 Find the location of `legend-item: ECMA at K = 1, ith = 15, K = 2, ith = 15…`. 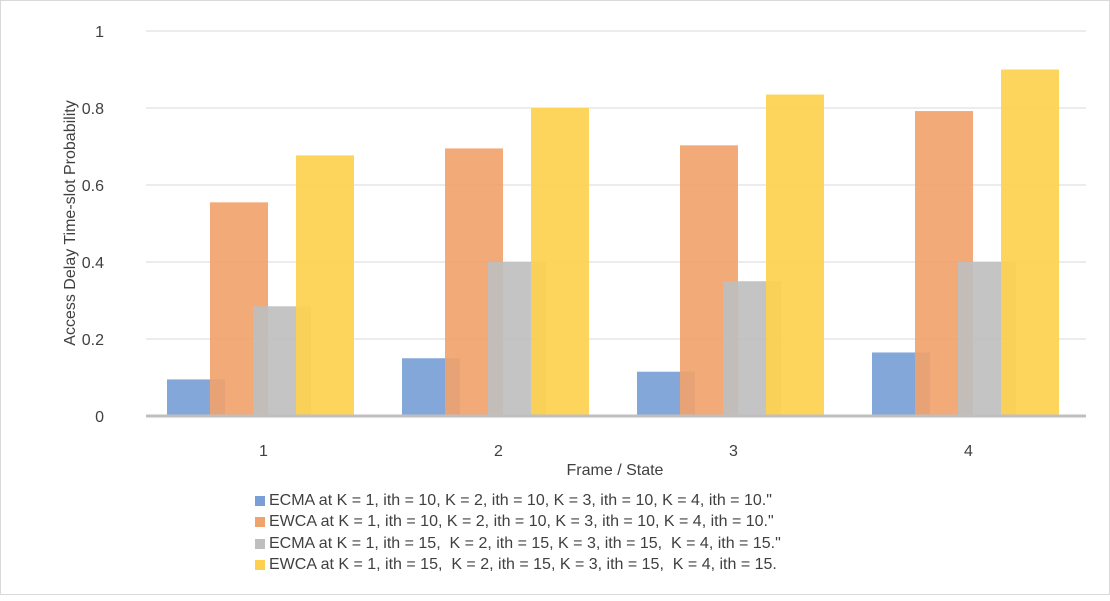

legend-item: ECMA at K = 1, ith = 15, K = 2, ith = 15… is located at coordinates (518, 544).